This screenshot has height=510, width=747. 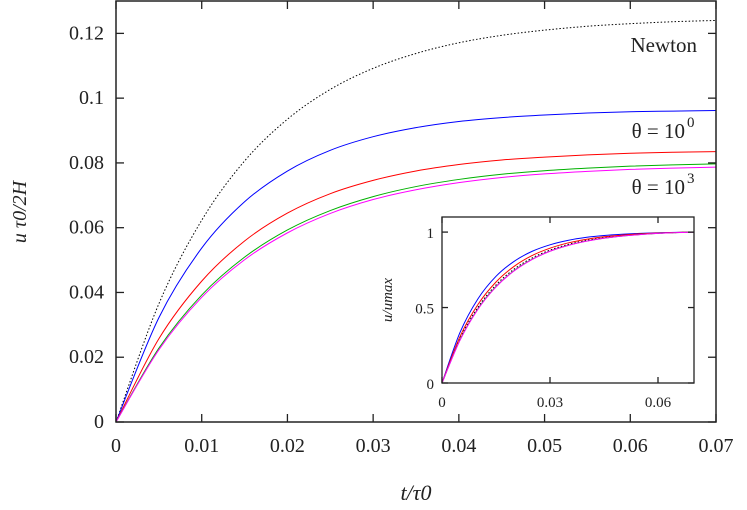 What do you see at coordinates (388, 300) in the screenshot?
I see `inset-y-axis-label: u/umax` at bounding box center [388, 300].